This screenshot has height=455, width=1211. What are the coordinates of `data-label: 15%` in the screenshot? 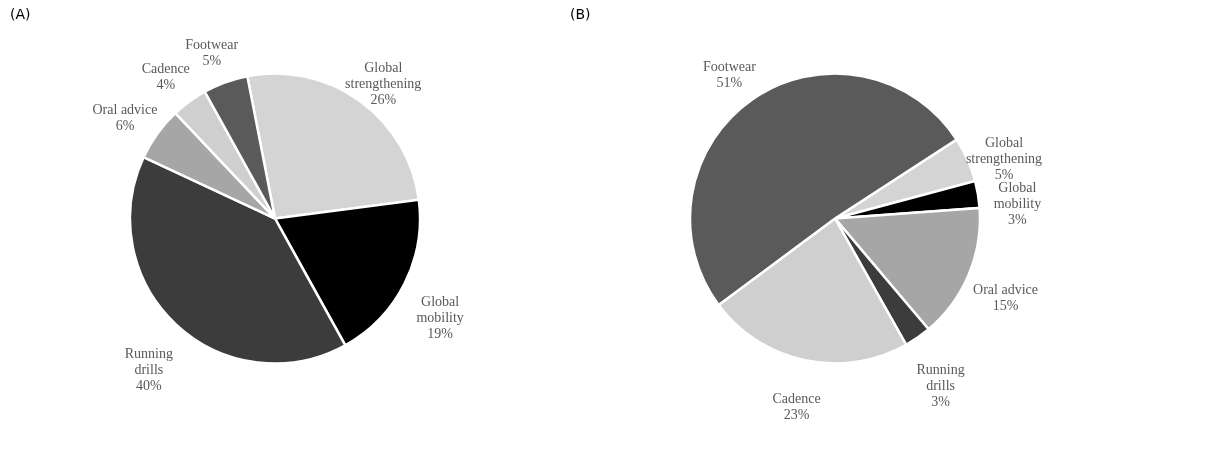 It's located at (1005, 306).